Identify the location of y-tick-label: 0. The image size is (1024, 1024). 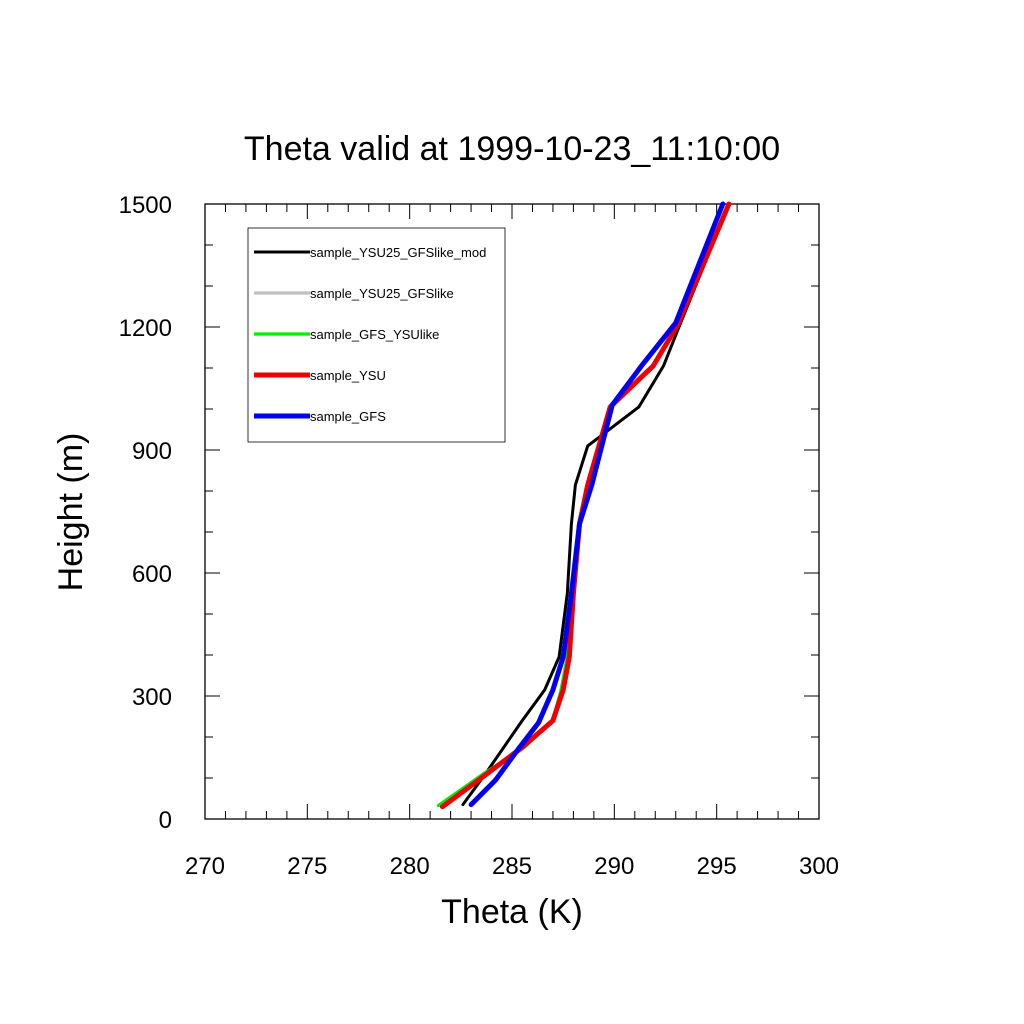
(165, 820).